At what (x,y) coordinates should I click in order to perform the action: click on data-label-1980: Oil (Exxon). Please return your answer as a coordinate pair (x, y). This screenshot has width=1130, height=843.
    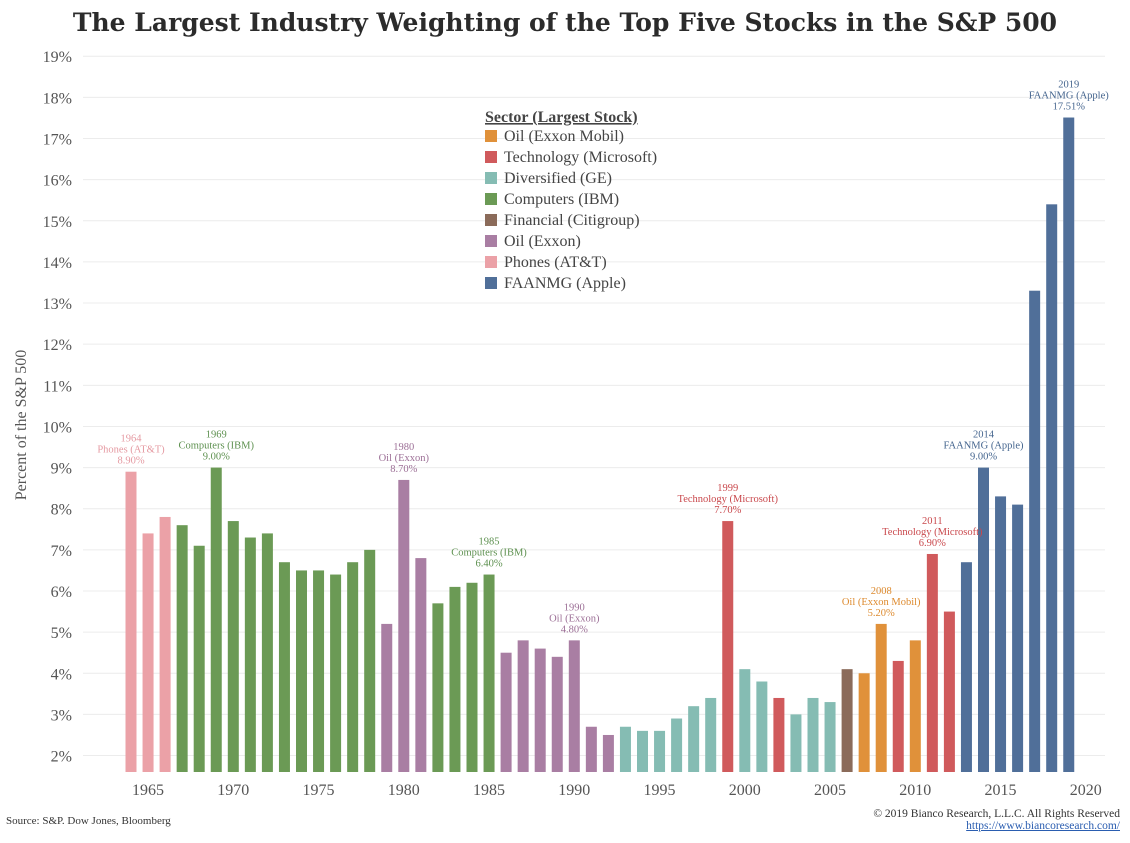
    Looking at the image, I should click on (404, 458).